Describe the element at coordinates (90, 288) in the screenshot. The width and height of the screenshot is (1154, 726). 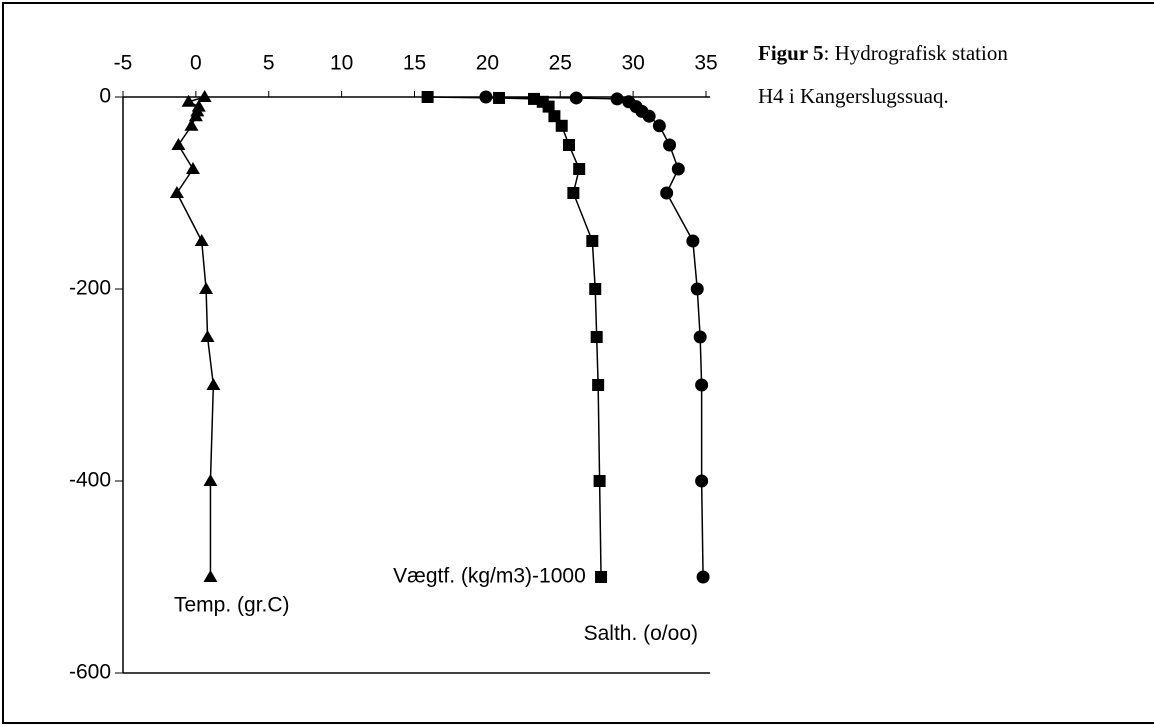
I see `y-tick-label: -200` at that location.